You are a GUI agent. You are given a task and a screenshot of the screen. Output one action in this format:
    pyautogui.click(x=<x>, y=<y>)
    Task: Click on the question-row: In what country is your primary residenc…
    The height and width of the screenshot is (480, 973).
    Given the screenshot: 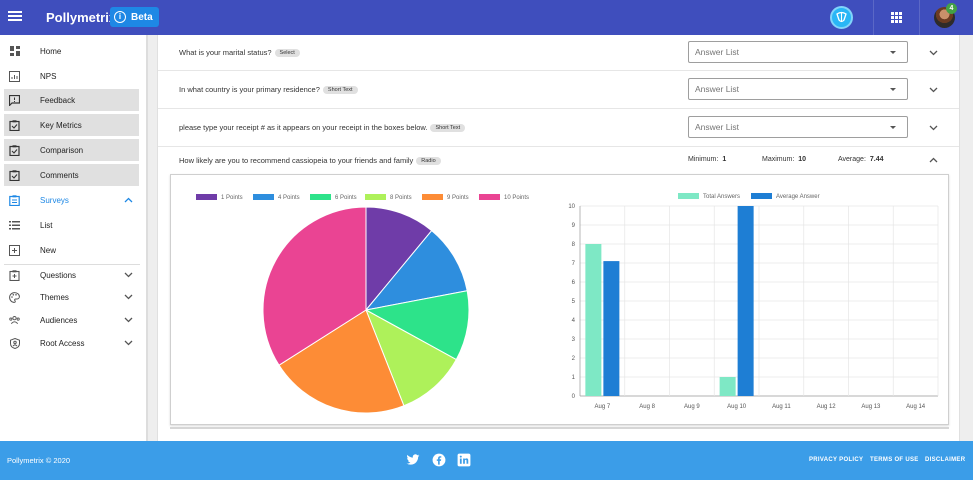 What is the action you would take?
    pyautogui.click(x=558, y=90)
    